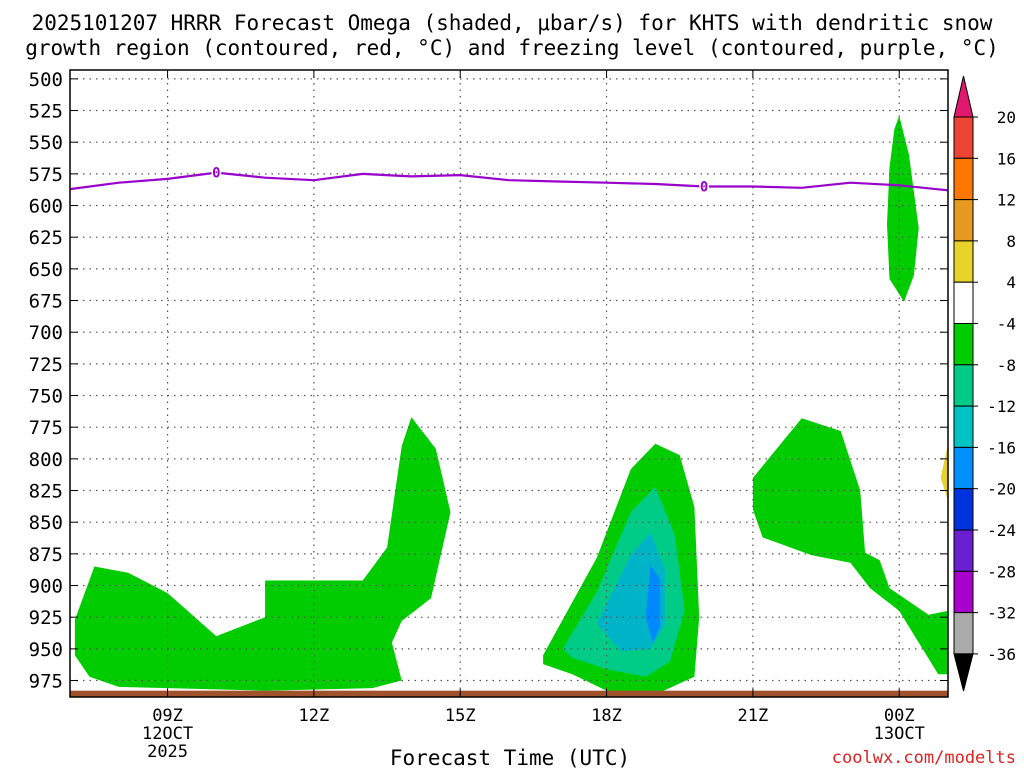 The image size is (1024, 768). Describe the element at coordinates (460, 716) in the screenshot. I see `x-tick-label: 15Z` at that location.